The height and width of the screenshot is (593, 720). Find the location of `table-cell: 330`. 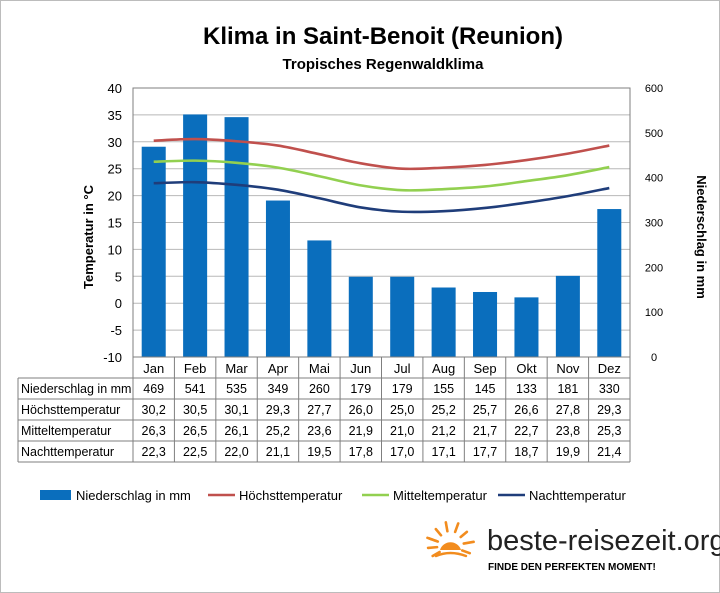

table-cell: 330 is located at coordinates (609, 389).